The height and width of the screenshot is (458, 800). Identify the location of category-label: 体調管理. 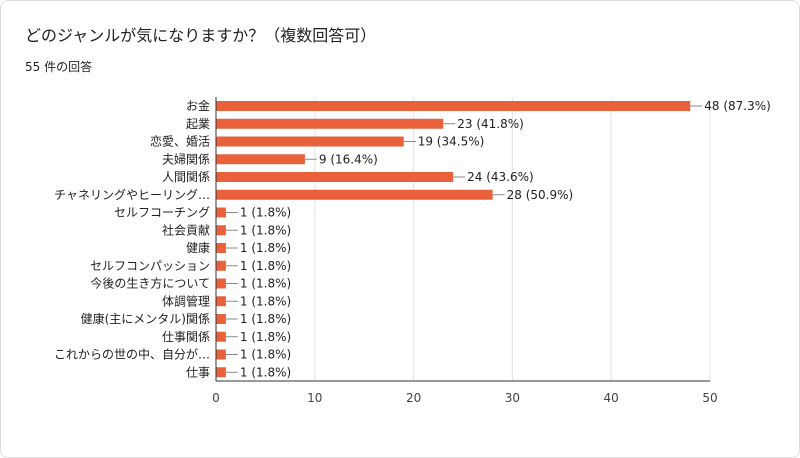
(186, 300).